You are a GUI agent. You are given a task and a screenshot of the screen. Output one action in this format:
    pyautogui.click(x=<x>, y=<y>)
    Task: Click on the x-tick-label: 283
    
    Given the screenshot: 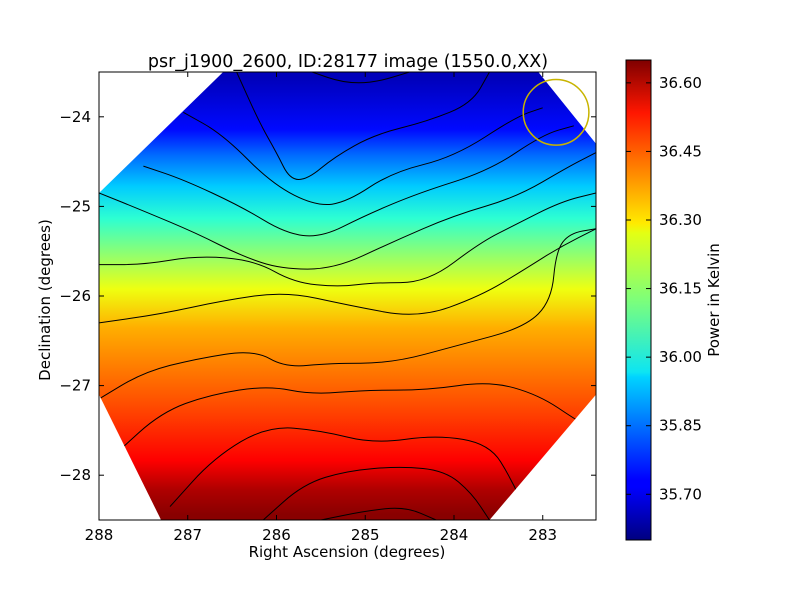 What is the action you would take?
    pyautogui.click(x=542, y=535)
    